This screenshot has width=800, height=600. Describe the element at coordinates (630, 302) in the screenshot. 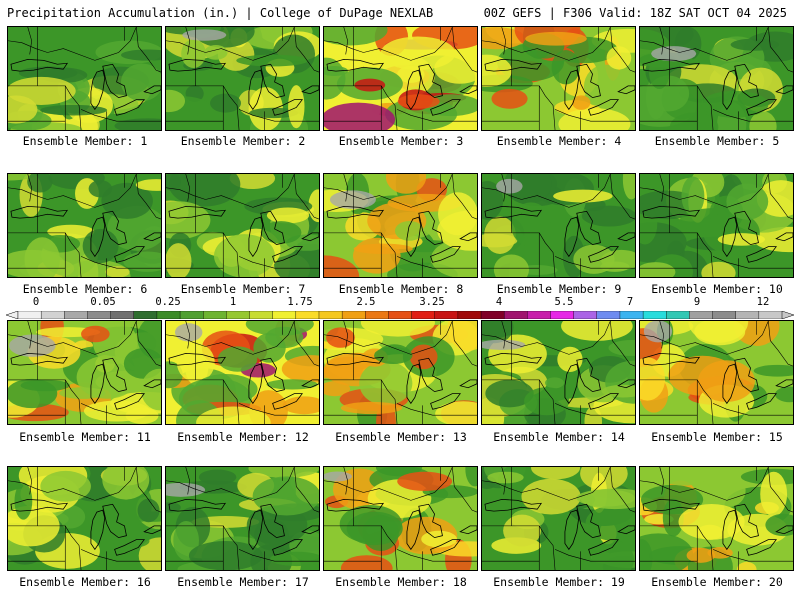

I see `legend-tick-label: 7` at that location.